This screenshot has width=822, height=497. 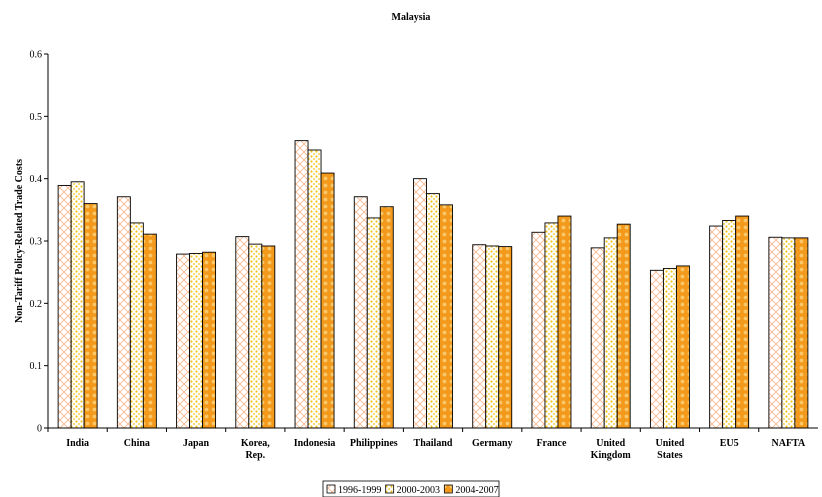 I want to click on x-tick-label: India, so click(x=77, y=443).